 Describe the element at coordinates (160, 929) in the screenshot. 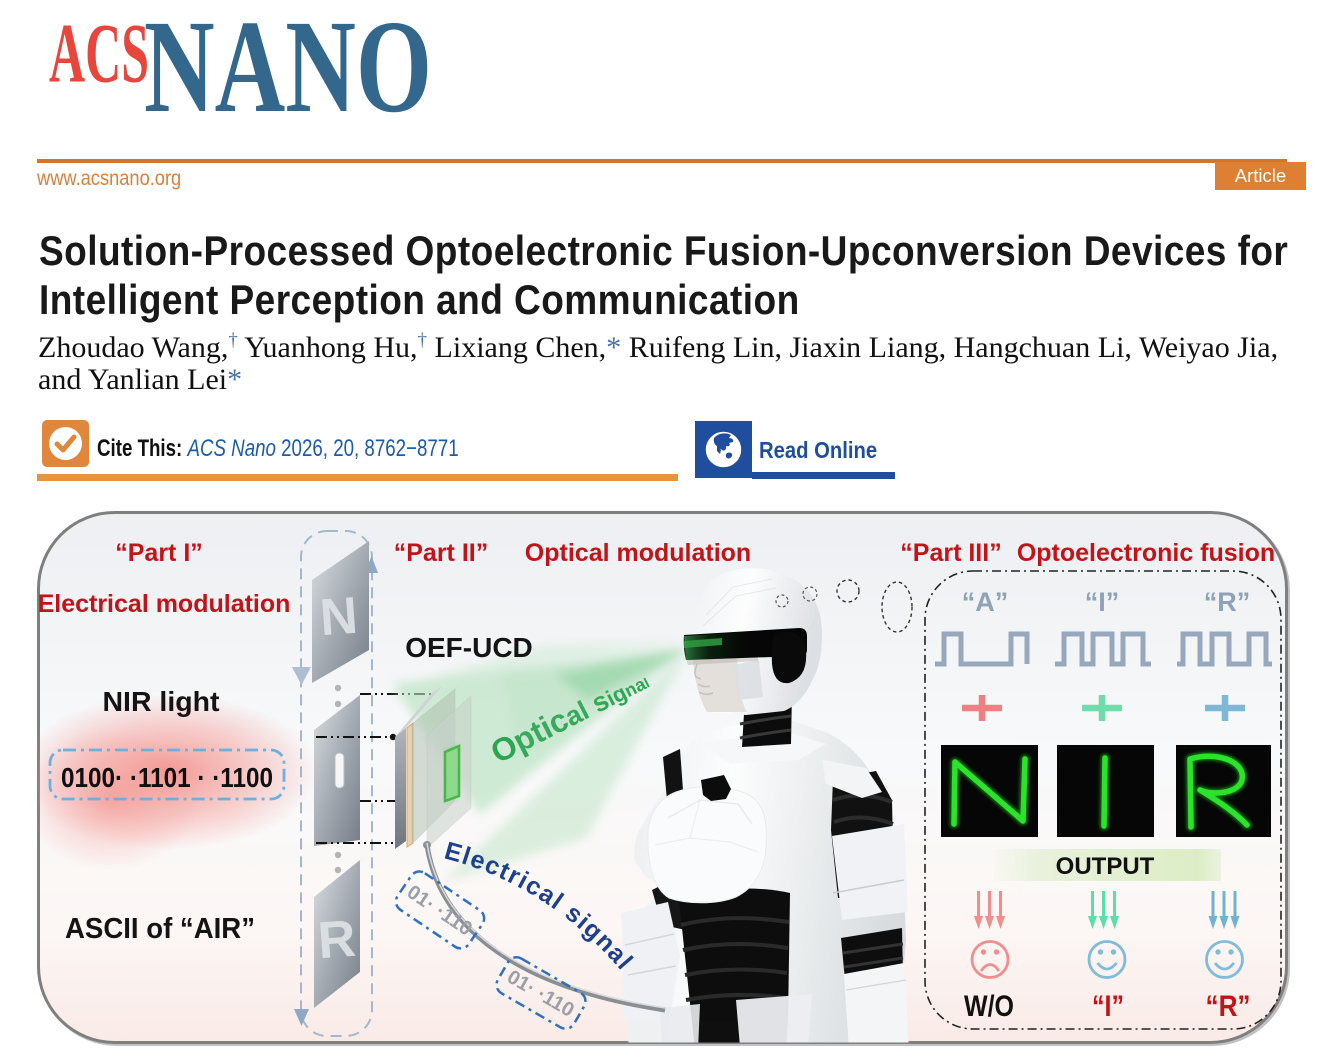

I see `svg-text: ASCII of “AIR”` at that location.